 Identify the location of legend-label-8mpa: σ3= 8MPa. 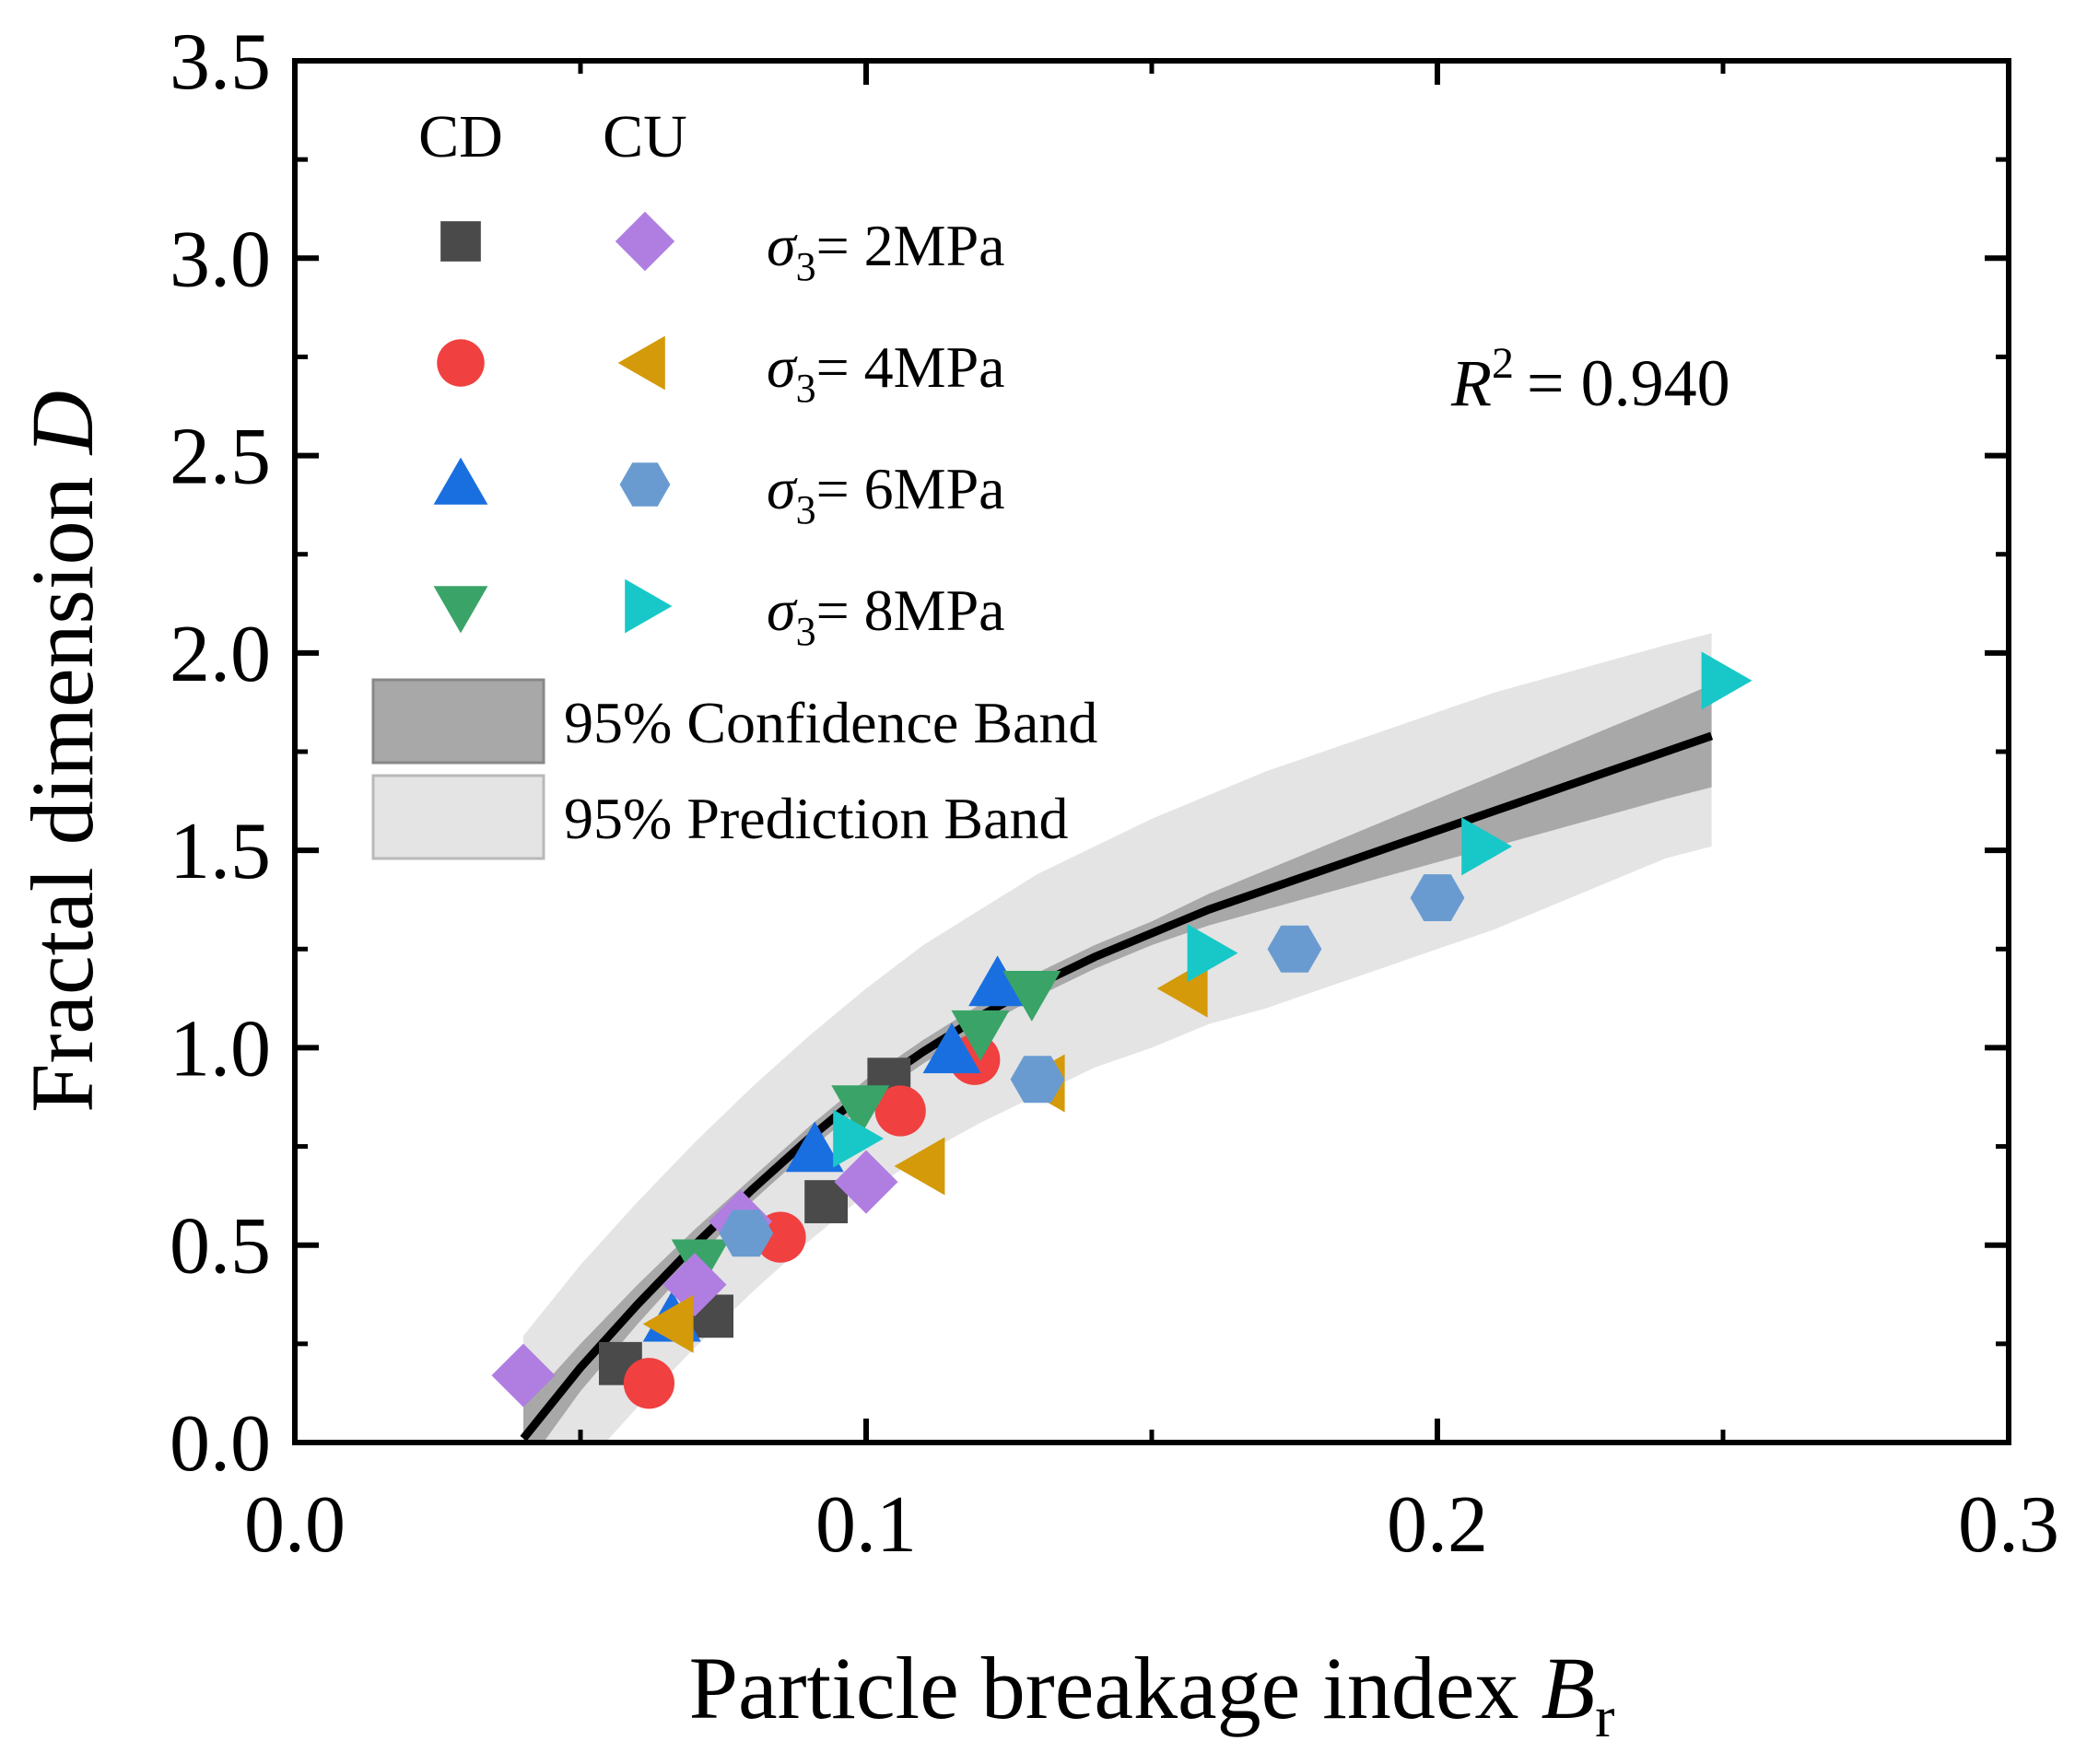
(886, 616).